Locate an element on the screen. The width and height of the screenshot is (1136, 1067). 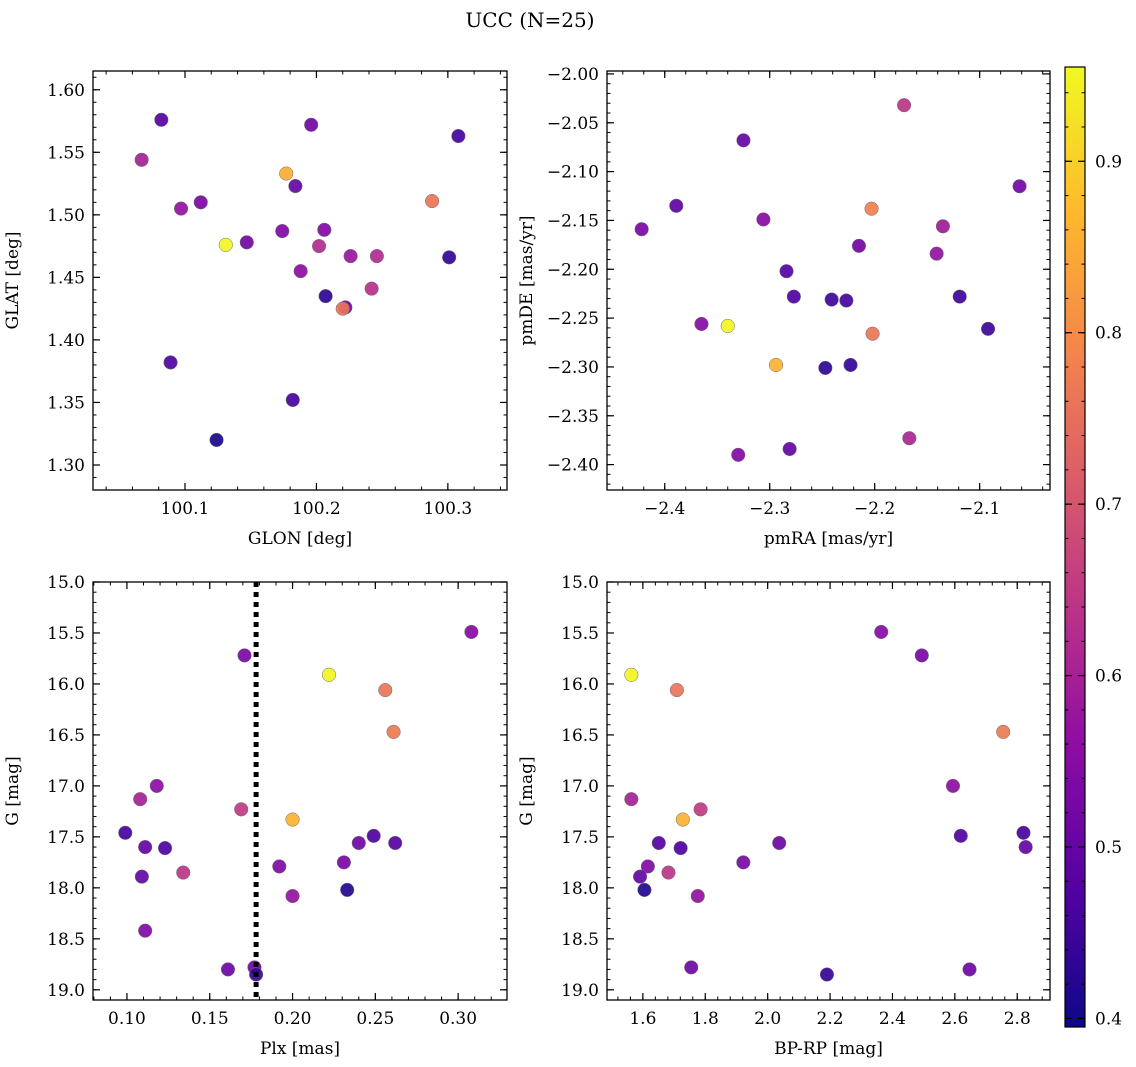
colorbar-tick-label: 0.6 is located at coordinates (1108, 677).